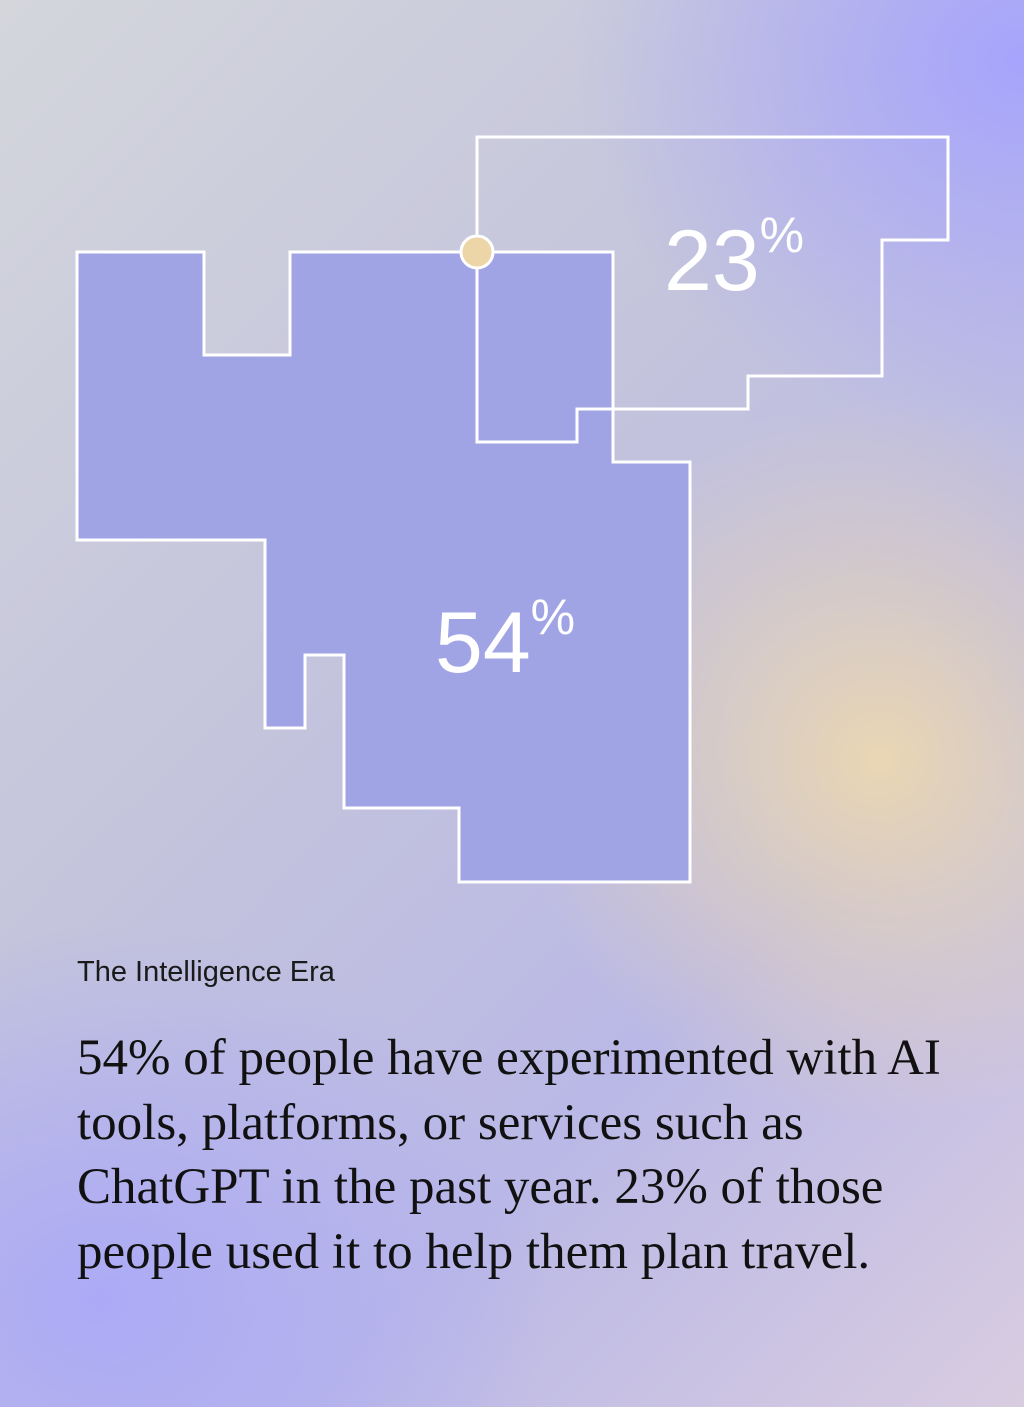 The image size is (1024, 1407). Describe the element at coordinates (734, 258) in the screenshot. I see `secondary-percent-label: 23%` at that location.